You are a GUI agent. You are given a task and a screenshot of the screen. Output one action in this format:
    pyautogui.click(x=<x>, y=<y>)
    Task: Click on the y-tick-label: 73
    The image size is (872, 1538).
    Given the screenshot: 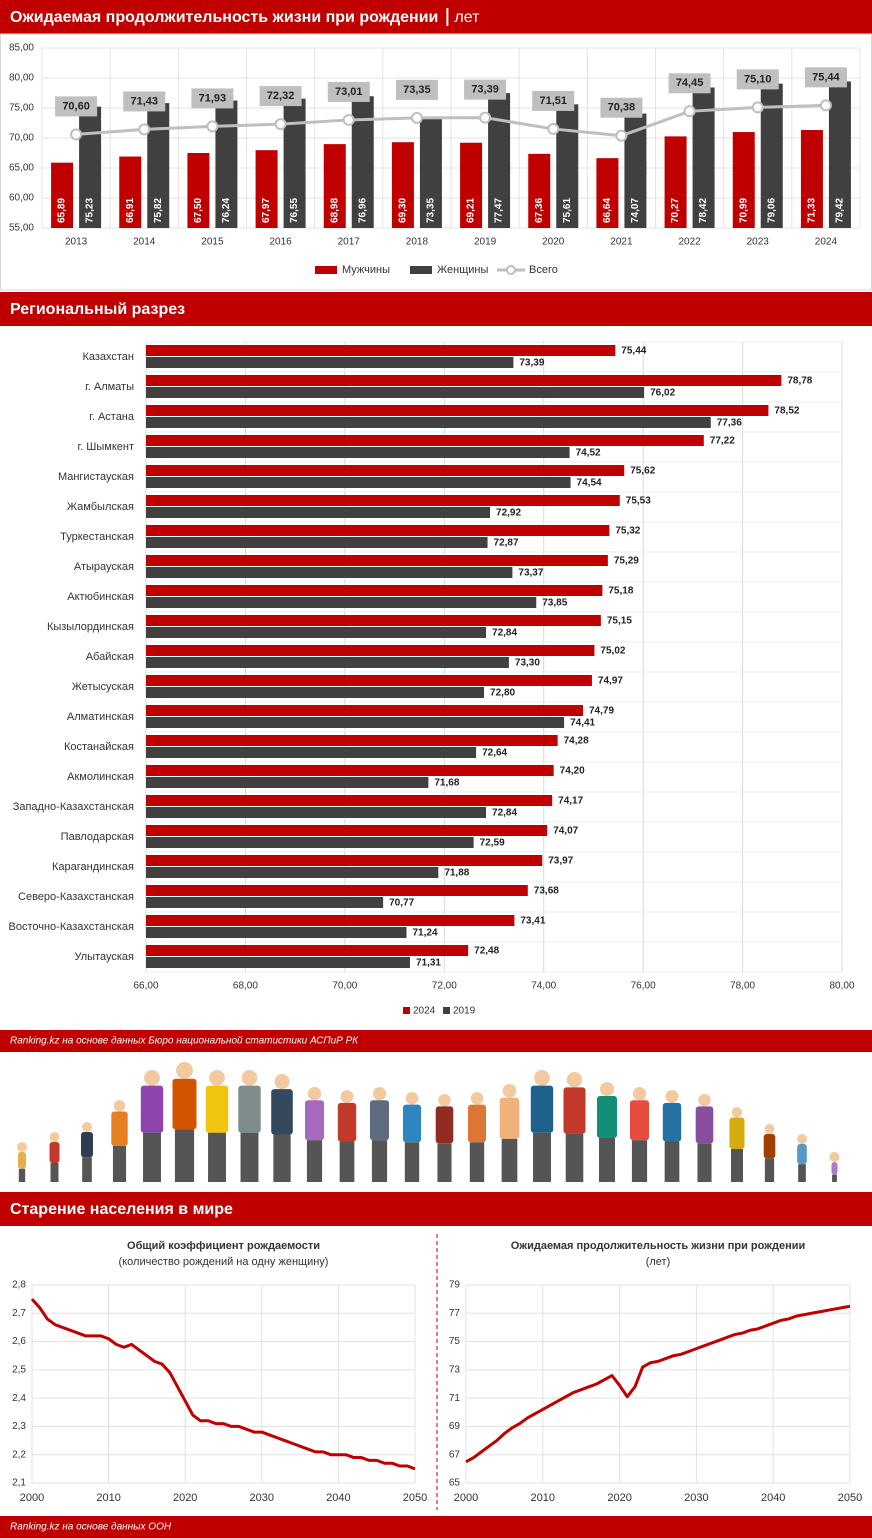 What is the action you would take?
    pyautogui.click(x=455, y=1369)
    